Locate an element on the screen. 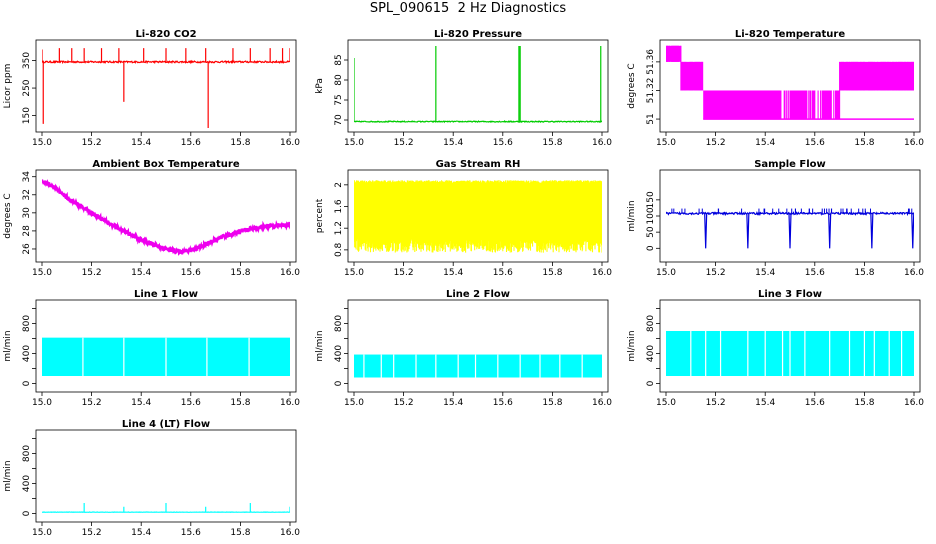 This screenshot has height=544, width=936. y-tick-label: 250 is located at coordinates (27, 87).